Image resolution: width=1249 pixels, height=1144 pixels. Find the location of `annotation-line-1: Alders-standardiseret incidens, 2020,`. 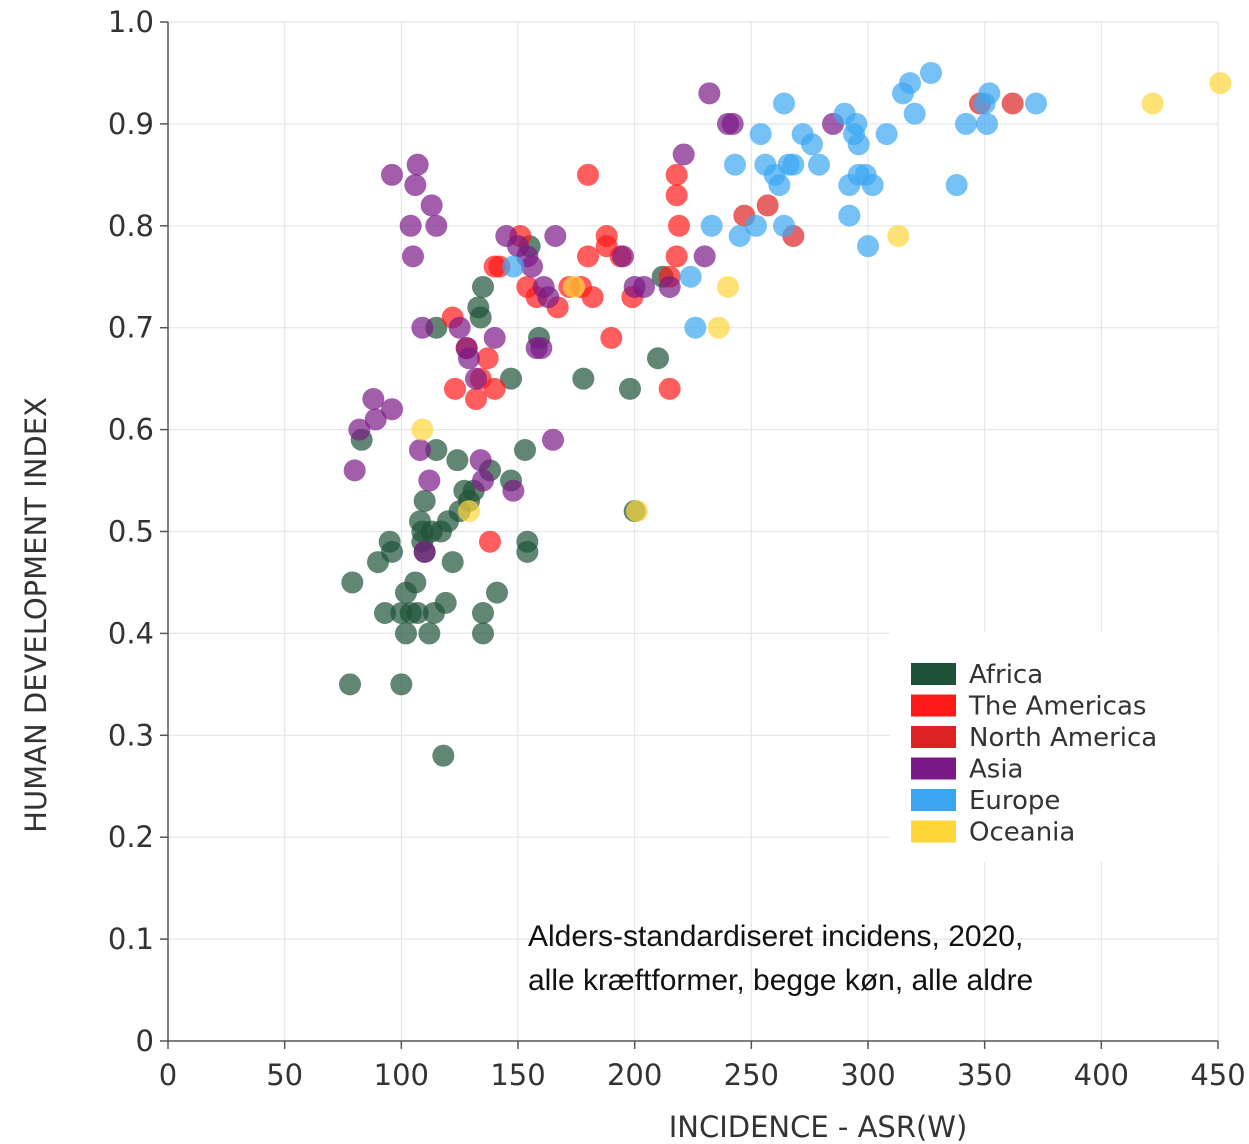

annotation-line-1: Alders-standardiseret incidens, 2020, is located at coordinates (775, 936).